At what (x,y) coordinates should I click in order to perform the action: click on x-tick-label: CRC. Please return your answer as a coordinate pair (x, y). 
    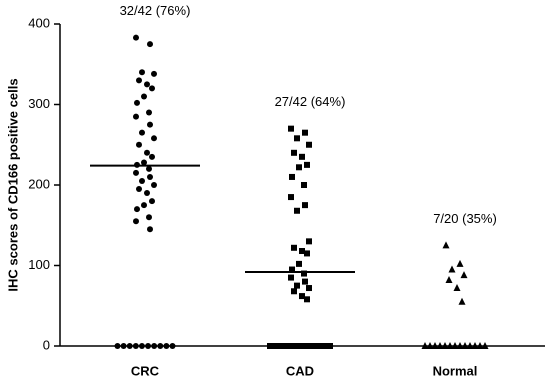
    Looking at the image, I should click on (145, 370).